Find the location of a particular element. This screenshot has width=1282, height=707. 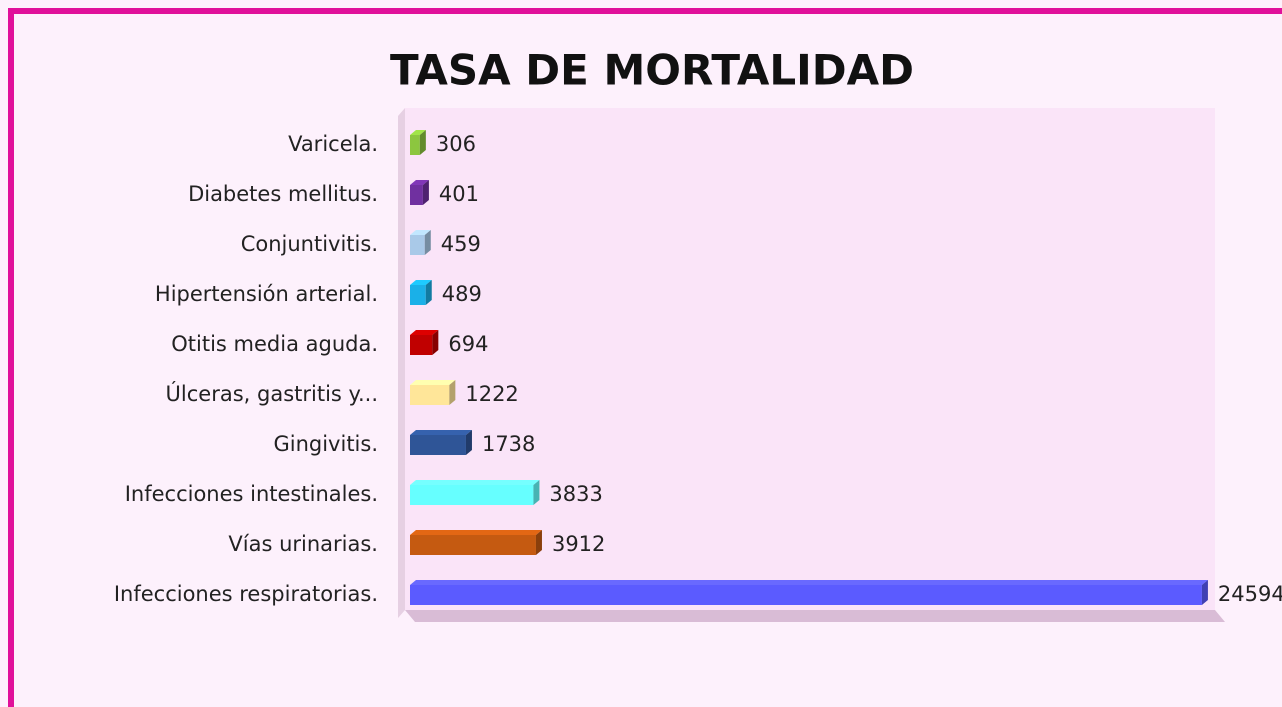

chart-title: TASA DE MORTALIDAD is located at coordinates (652, 70).